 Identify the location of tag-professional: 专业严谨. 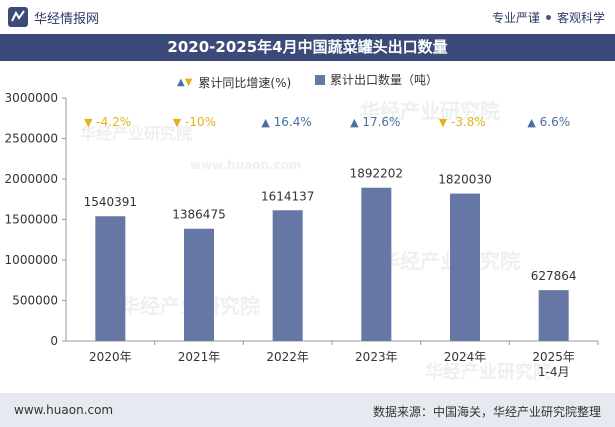
(515, 18).